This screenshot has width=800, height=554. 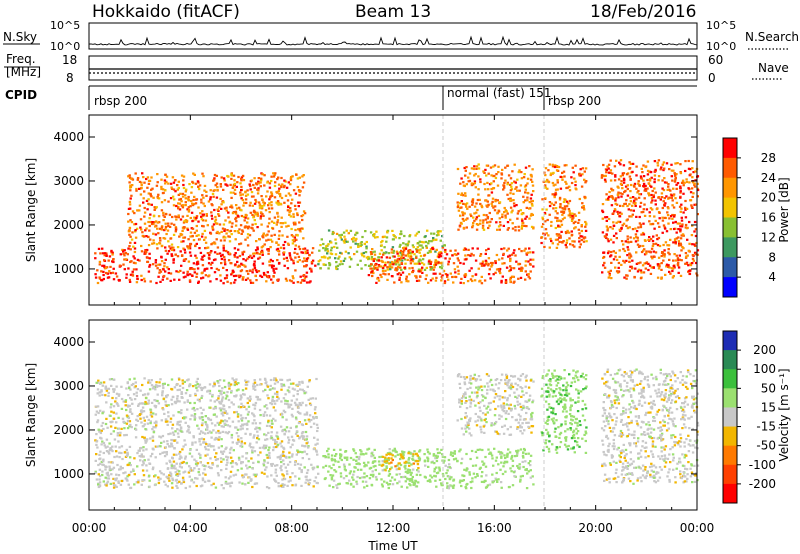 What do you see at coordinates (69, 60) in the screenshot?
I see `freq-tick-top: 18` at bounding box center [69, 60].